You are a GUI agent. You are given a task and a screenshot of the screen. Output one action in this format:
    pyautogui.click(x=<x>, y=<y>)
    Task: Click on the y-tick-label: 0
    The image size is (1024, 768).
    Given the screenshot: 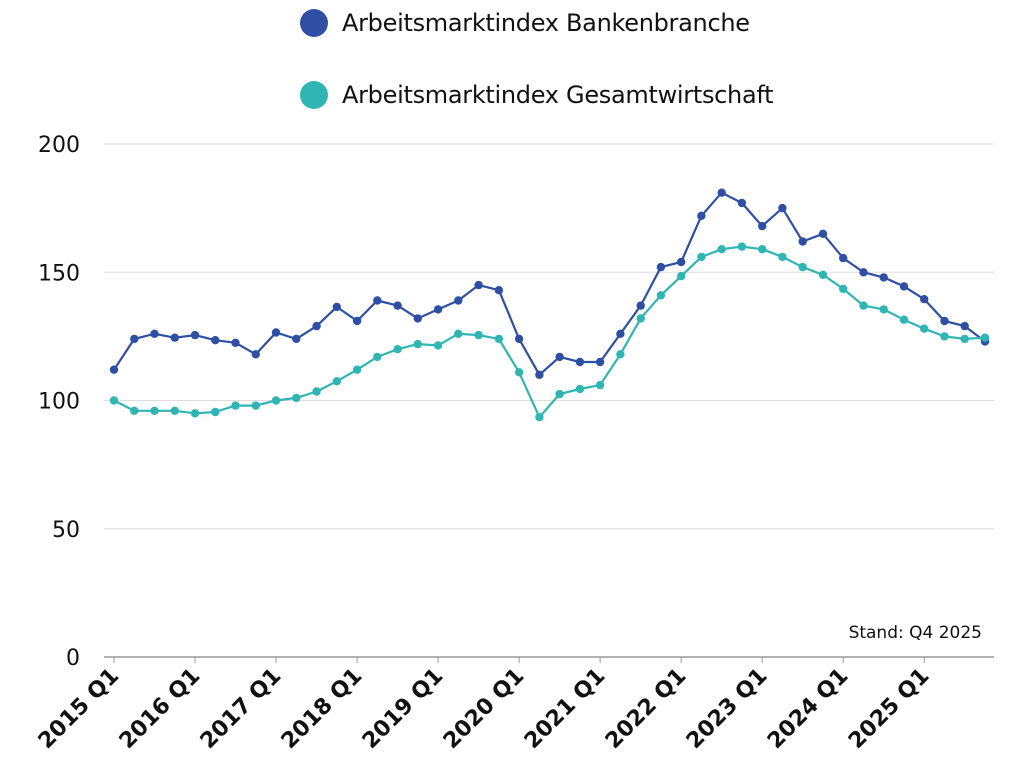 What is the action you would take?
    pyautogui.click(x=73, y=658)
    